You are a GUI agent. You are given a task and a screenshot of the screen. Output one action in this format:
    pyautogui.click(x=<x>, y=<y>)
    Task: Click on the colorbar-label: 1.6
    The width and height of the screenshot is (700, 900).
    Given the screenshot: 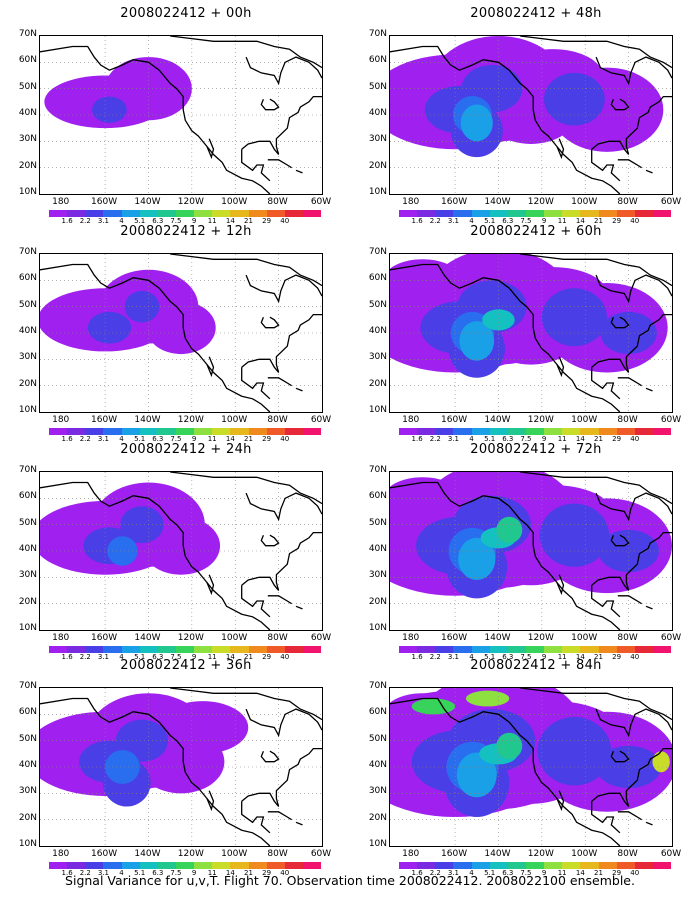 What is the action you would take?
    pyautogui.click(x=67, y=873)
    